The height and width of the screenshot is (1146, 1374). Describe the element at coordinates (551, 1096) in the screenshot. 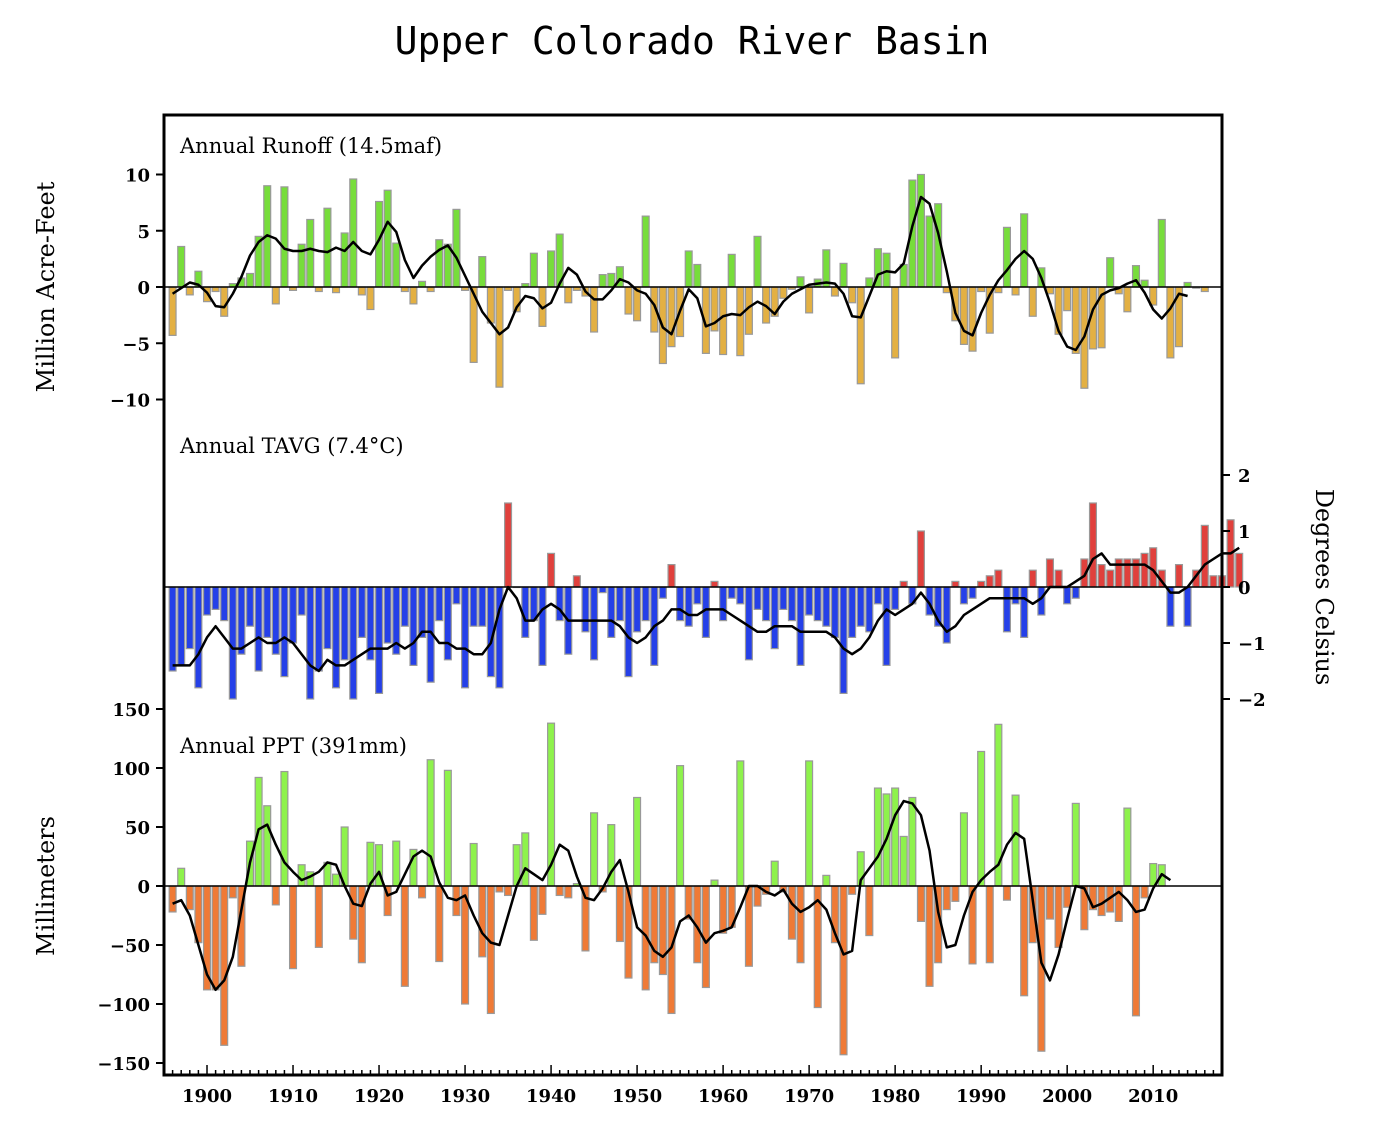

I see `xtick-label: 1940` at that location.